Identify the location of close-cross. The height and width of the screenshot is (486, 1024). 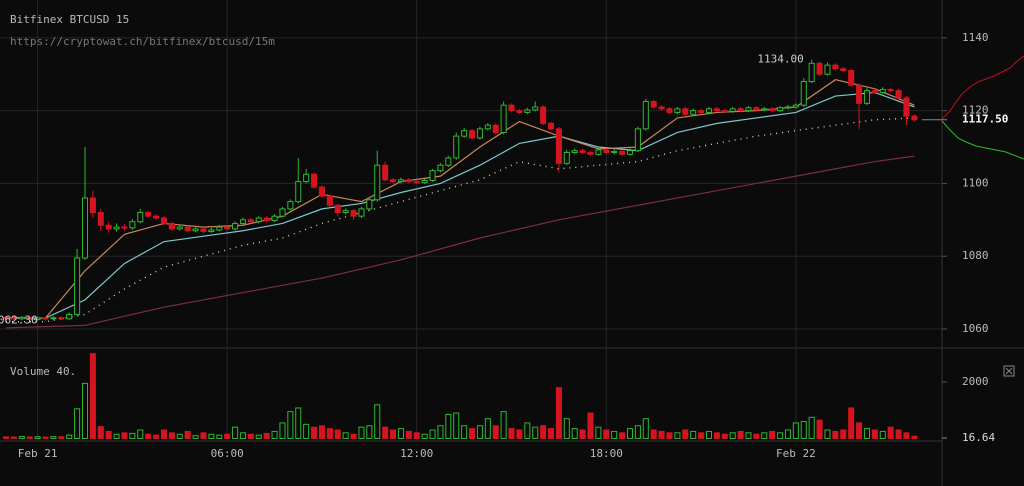
(1009, 371).